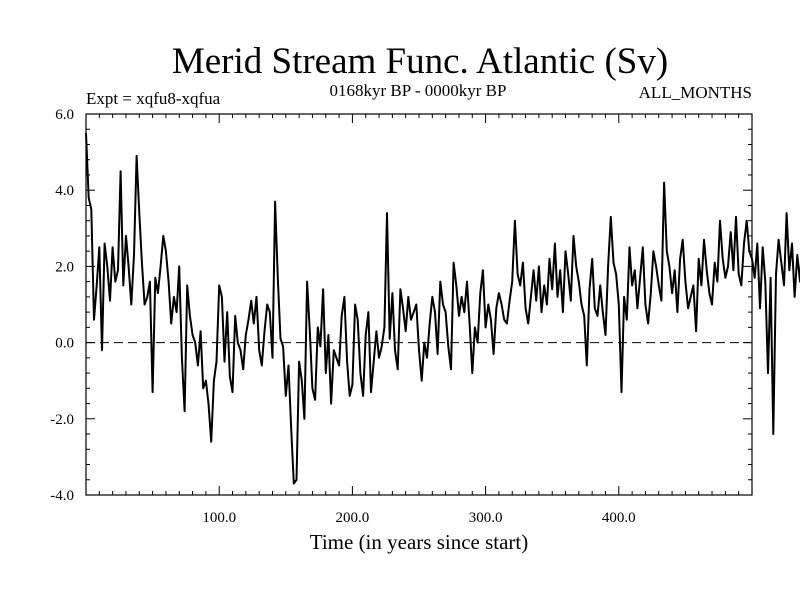 The height and width of the screenshot is (600, 800). I want to click on x-tick-label: 300.0, so click(486, 518).